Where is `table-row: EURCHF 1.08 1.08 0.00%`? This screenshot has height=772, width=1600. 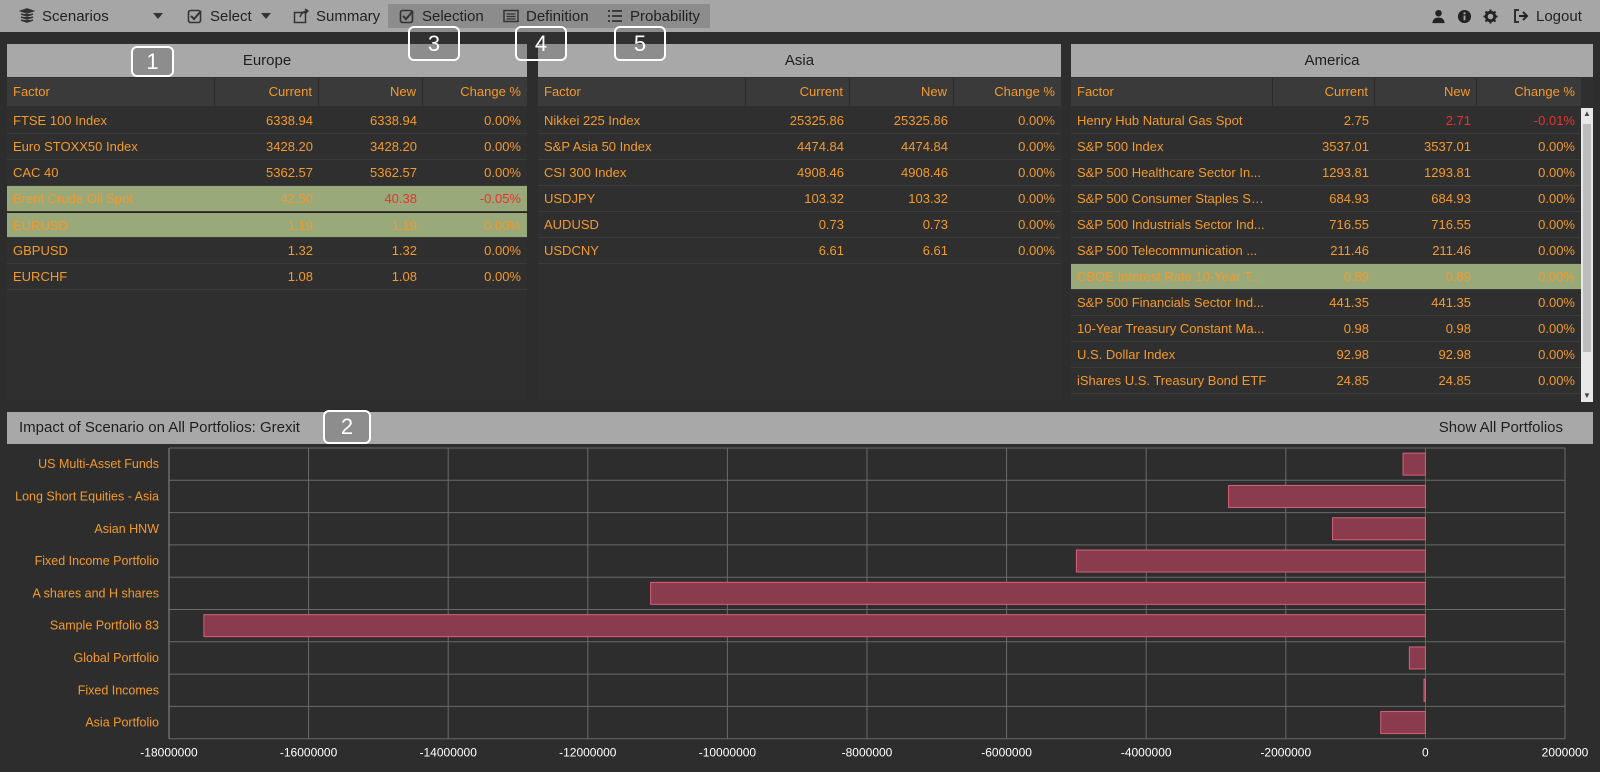 table-row: EURCHF 1.08 1.08 0.00% is located at coordinates (267, 277).